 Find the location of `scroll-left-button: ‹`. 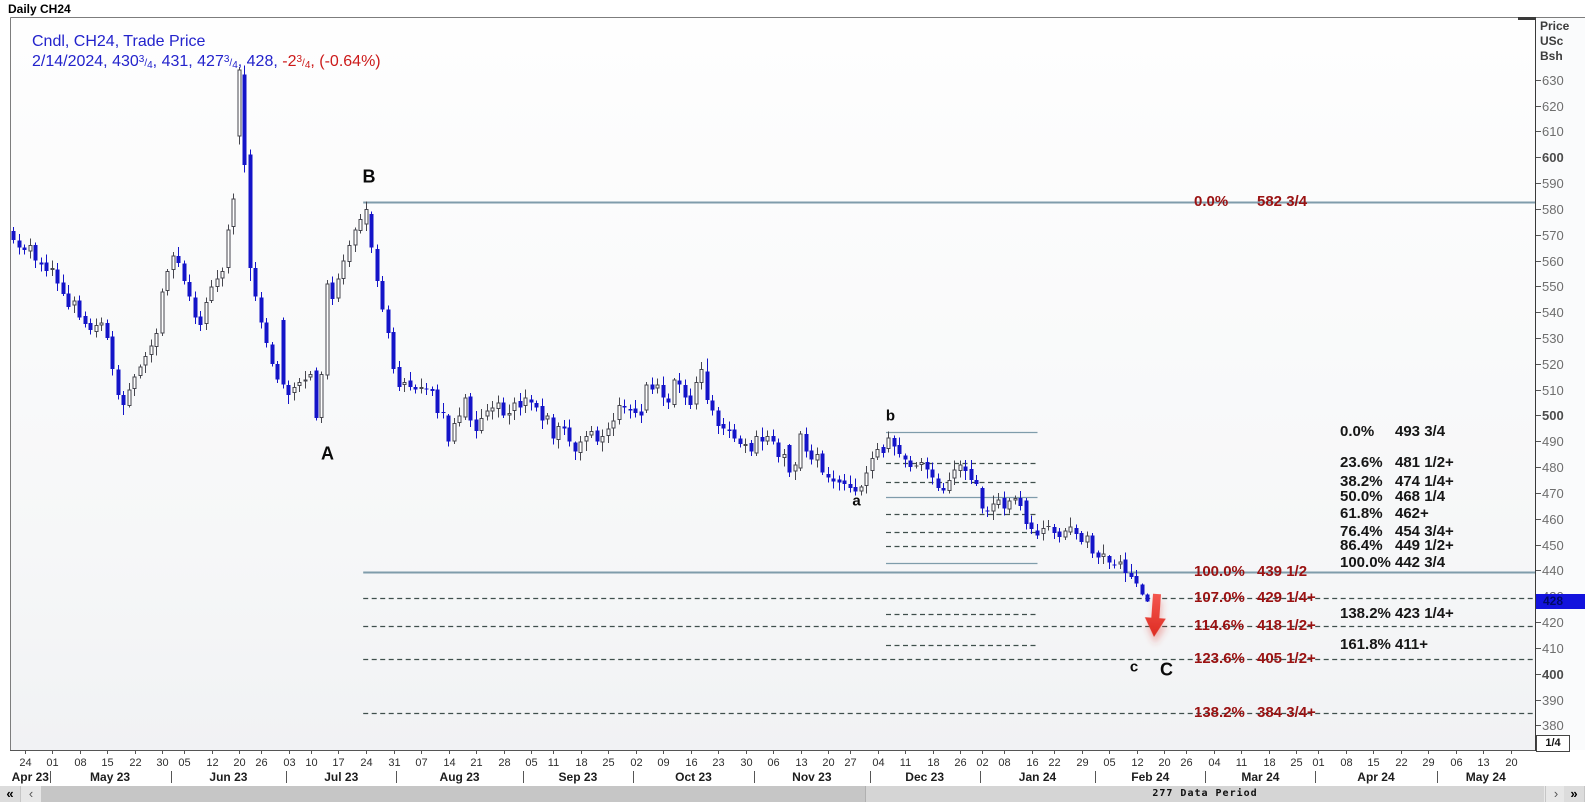

scroll-left-button: ‹ is located at coordinates (31, 794).